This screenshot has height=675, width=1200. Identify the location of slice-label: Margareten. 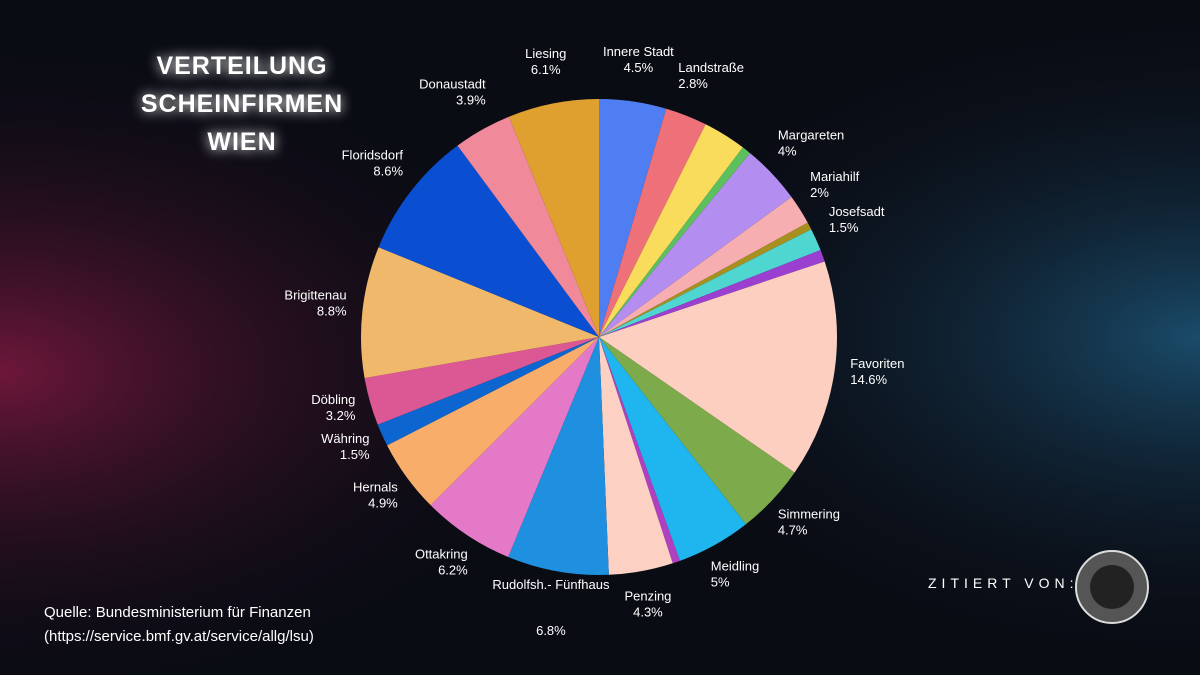
(811, 135).